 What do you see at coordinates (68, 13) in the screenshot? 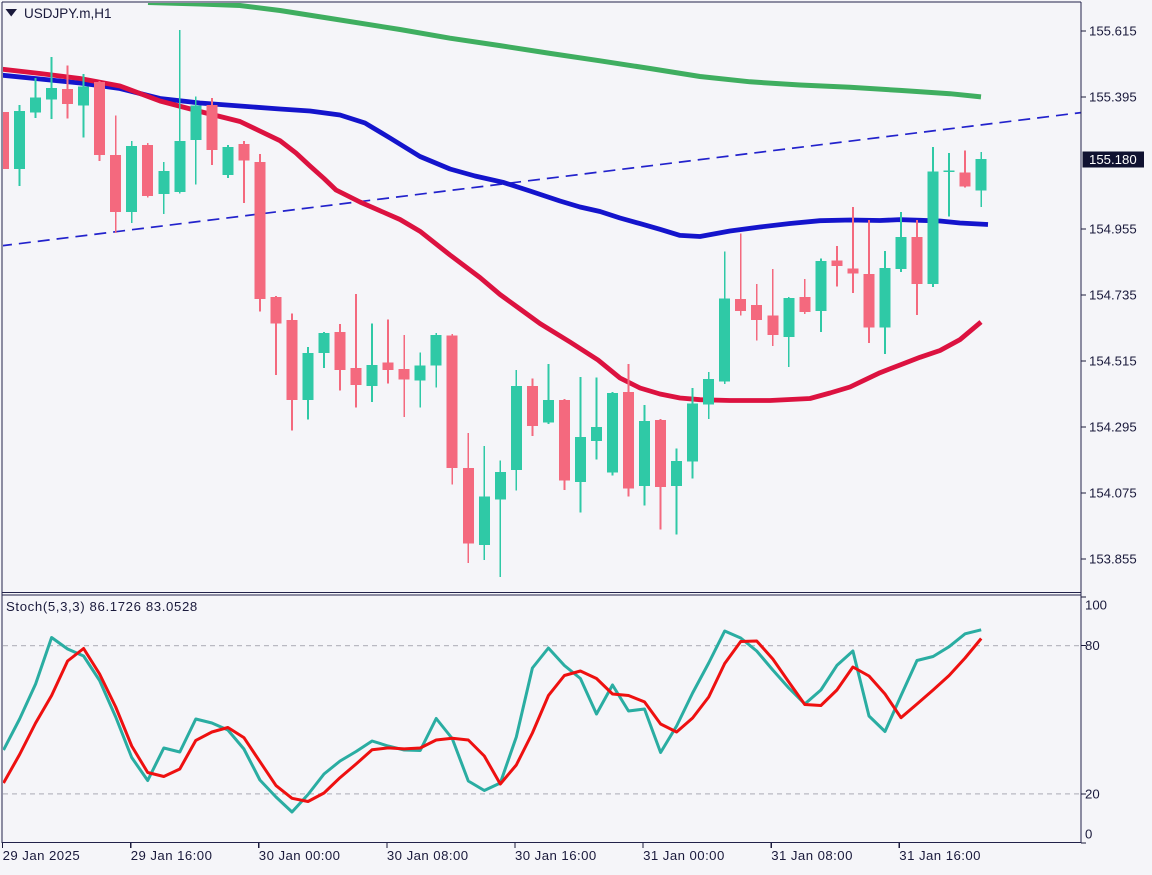
I see `svg-text: USDJPY.m,H1` at bounding box center [68, 13].